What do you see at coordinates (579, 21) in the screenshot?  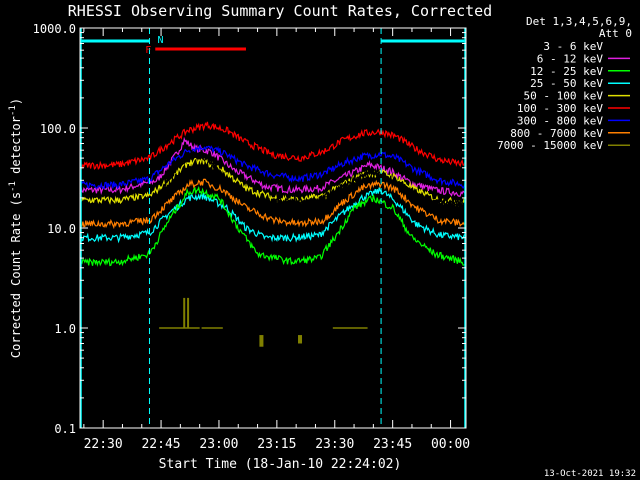 I see `legend-header-1: Det 1,3,4,5,6,9,` at bounding box center [579, 21].